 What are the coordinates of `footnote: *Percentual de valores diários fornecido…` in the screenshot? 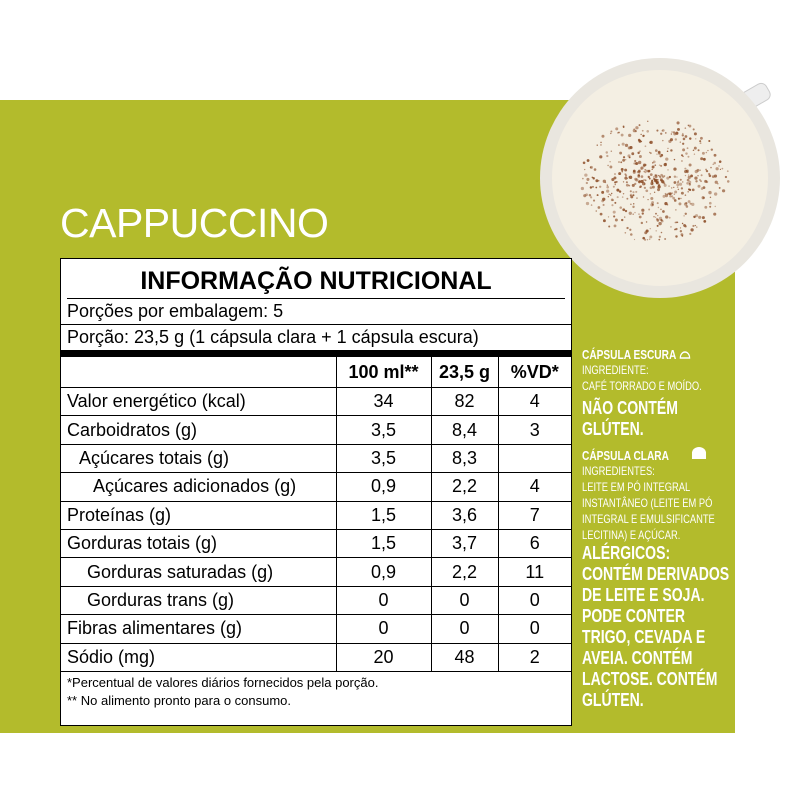 It's located at (223, 682).